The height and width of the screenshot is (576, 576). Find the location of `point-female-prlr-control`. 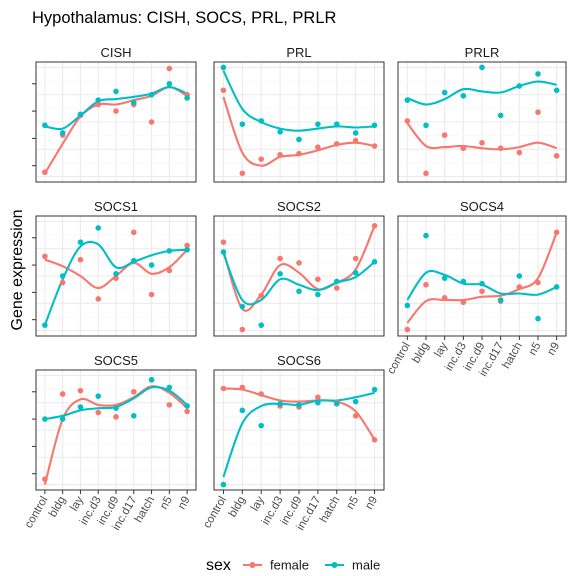

point-female-prlr-control is located at coordinates (407, 121).